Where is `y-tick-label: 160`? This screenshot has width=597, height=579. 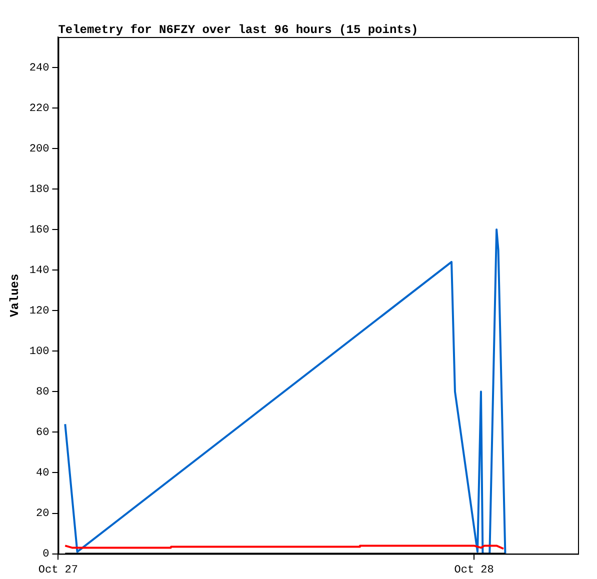 y-tick-label: 160 is located at coordinates (39, 230).